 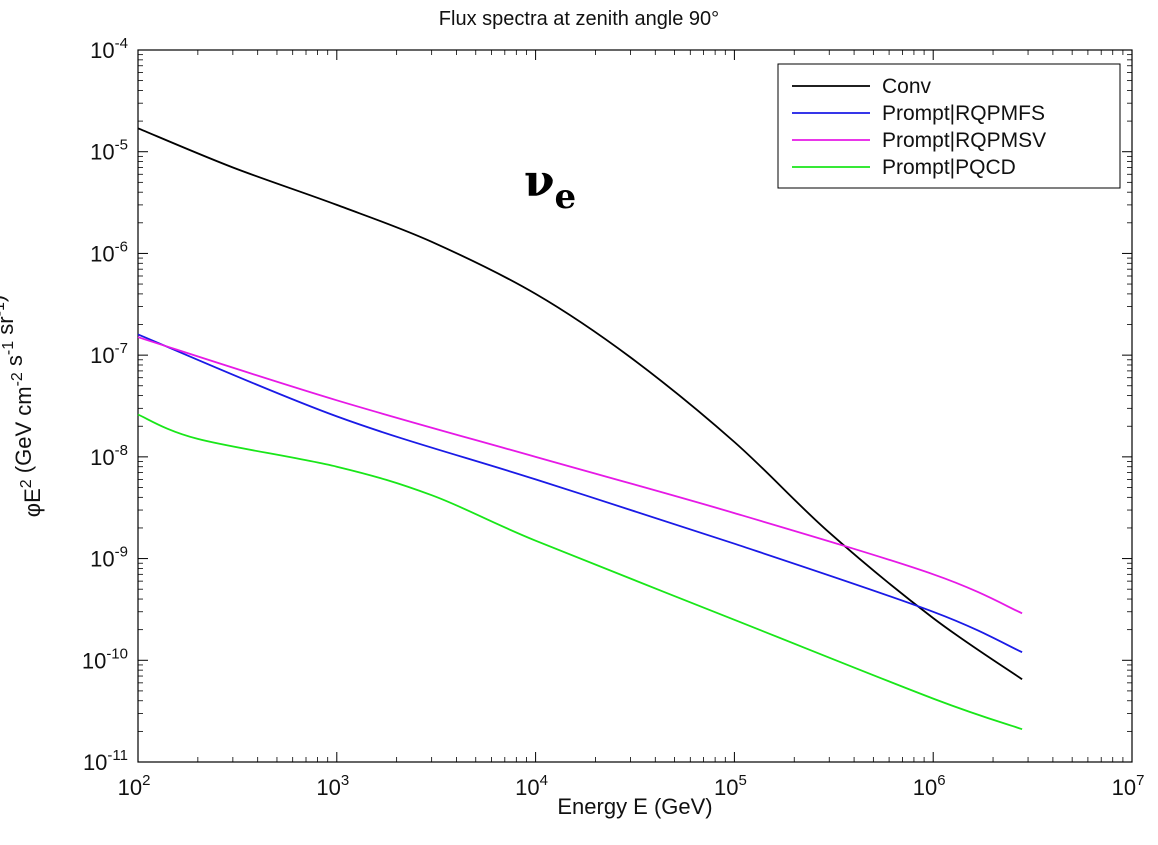 I want to click on chart-title: Flux spectra at zenith angle 90°, so click(x=579, y=19).